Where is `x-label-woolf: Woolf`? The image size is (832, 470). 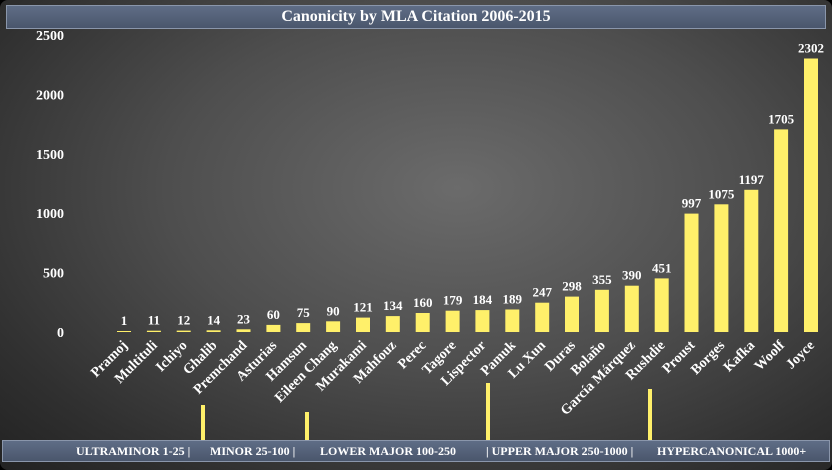 x-label-woolf: Woolf is located at coordinates (770, 356).